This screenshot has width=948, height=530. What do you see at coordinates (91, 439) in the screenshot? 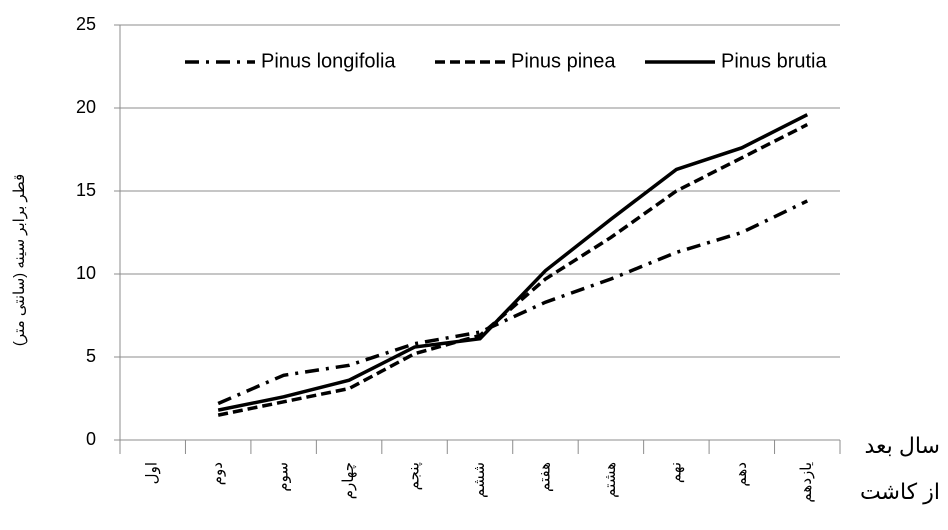
I see `y-tick-label: 0` at bounding box center [91, 439].